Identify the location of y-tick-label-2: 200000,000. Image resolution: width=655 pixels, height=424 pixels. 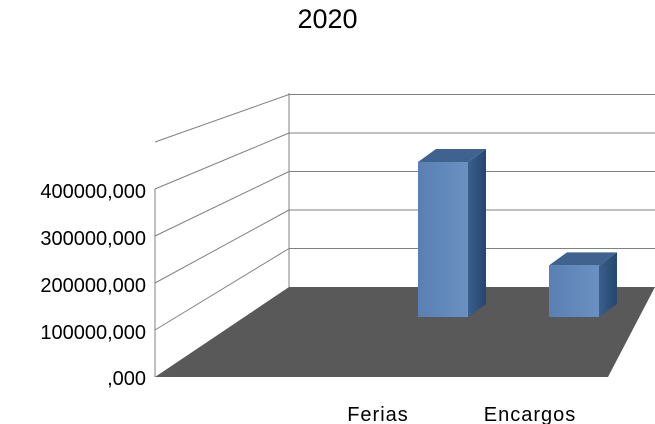
(93, 286).